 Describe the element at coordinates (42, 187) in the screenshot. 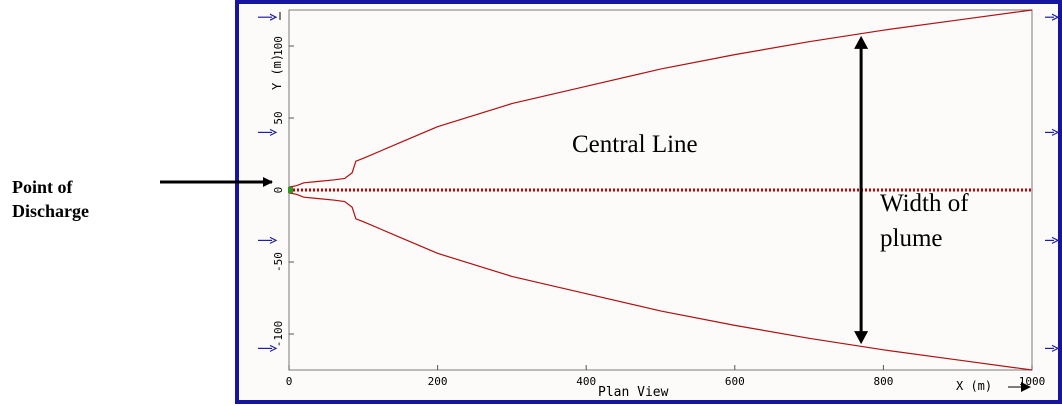

I see `point-of-discharge-line1: Point of` at that location.